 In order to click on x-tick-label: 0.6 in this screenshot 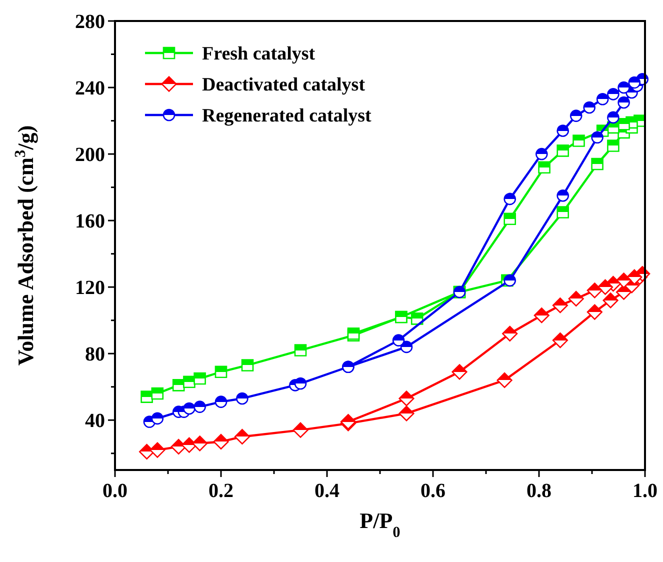, I will do `click(433, 491)`.